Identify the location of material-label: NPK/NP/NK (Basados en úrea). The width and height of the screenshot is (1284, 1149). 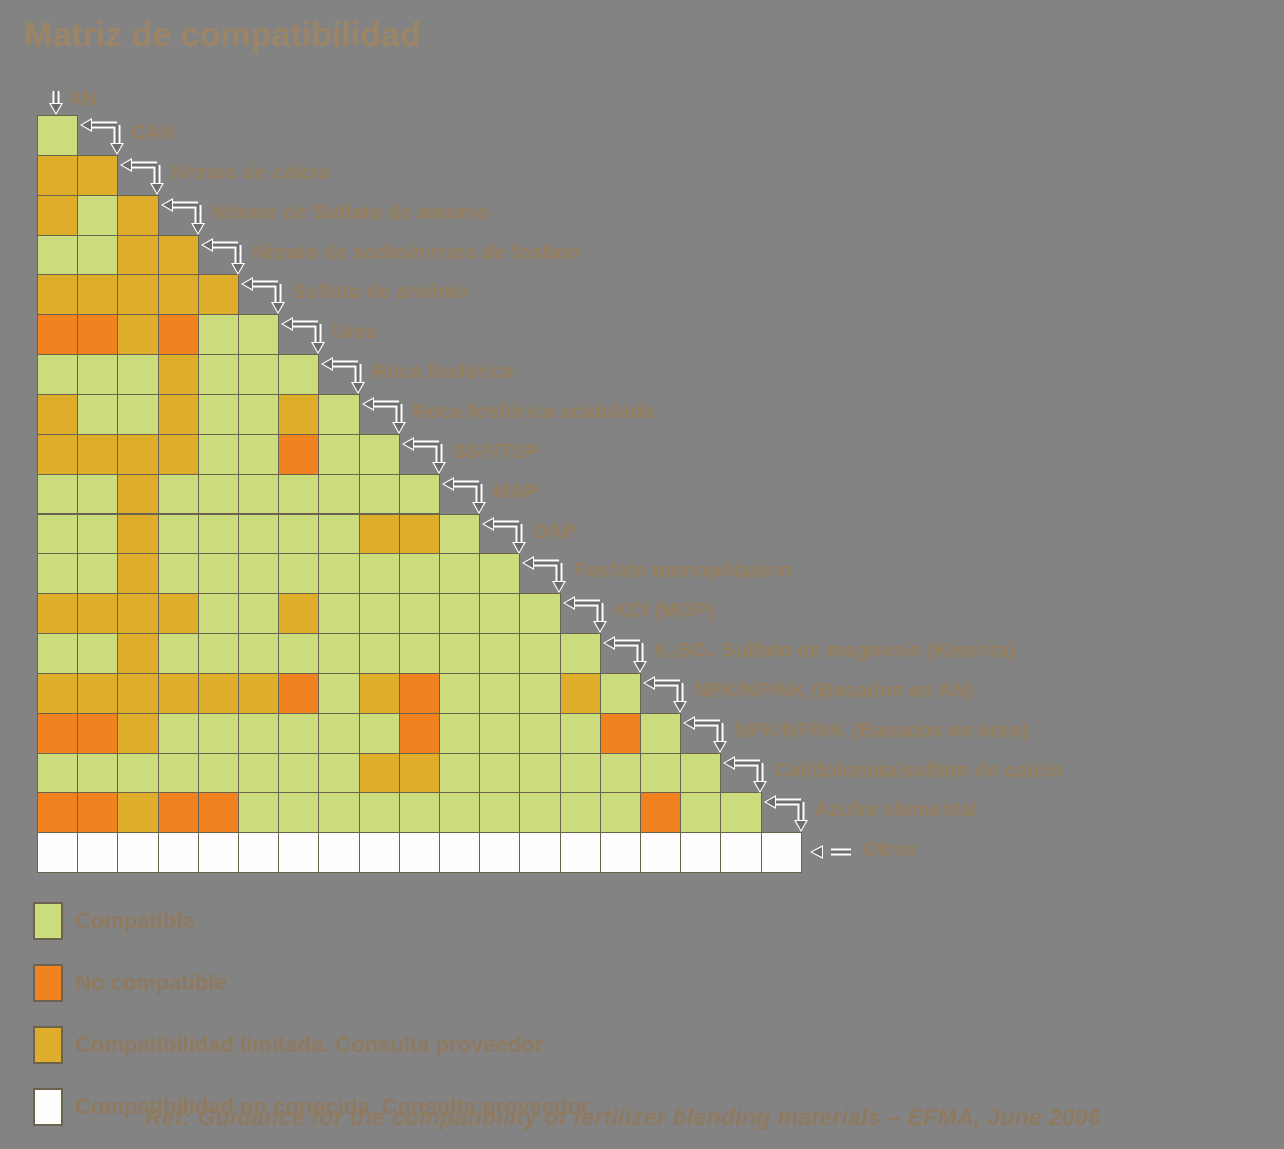
(881, 730).